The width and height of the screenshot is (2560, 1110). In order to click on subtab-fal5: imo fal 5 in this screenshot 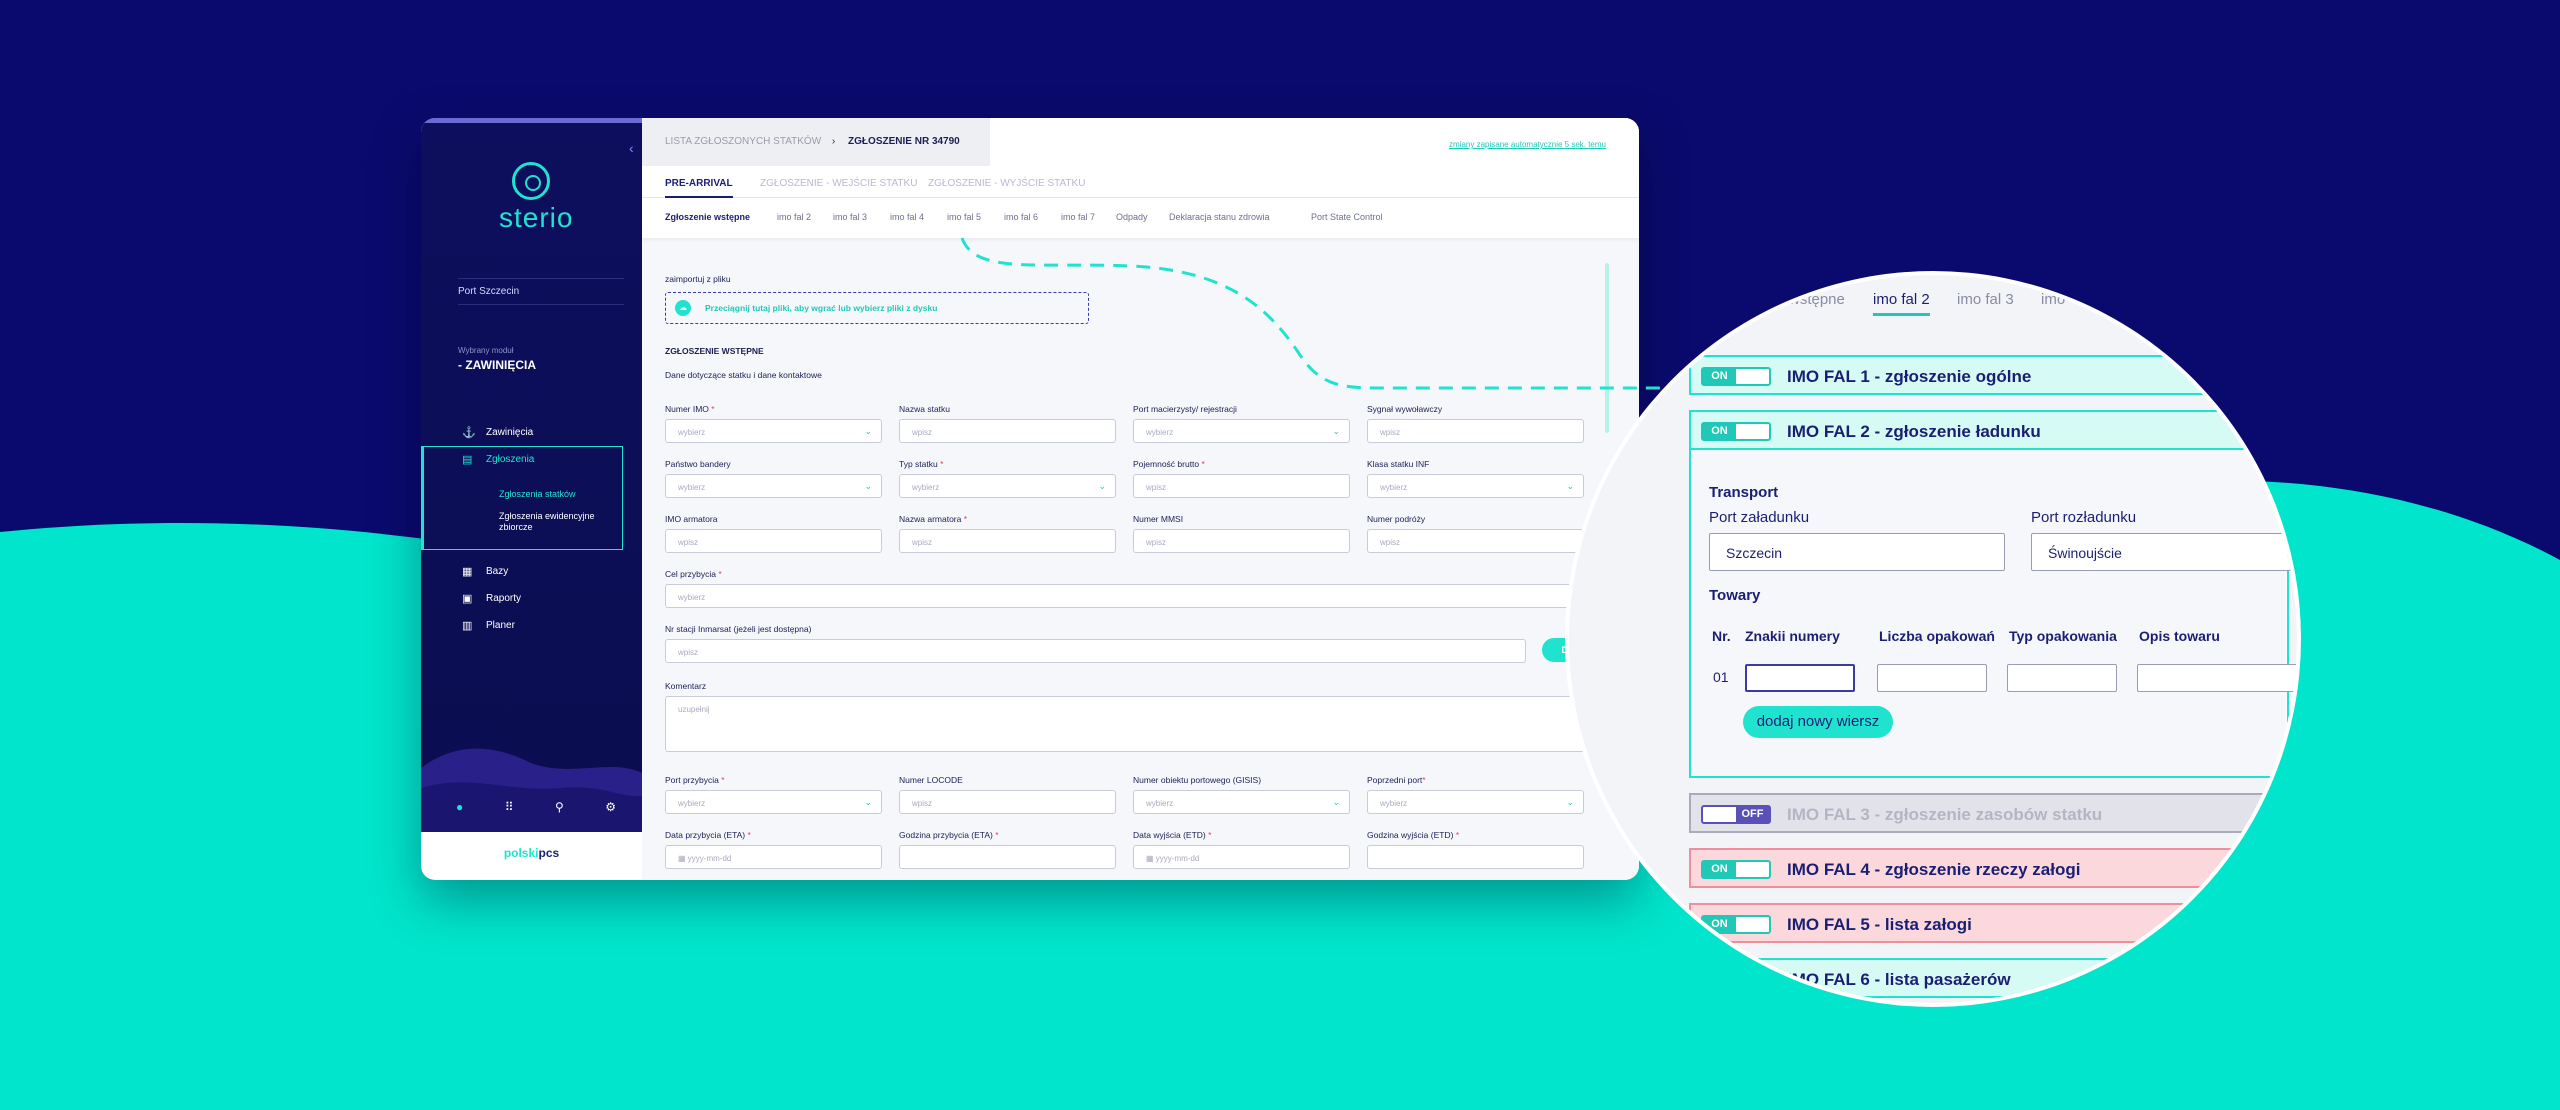, I will do `click(964, 217)`.